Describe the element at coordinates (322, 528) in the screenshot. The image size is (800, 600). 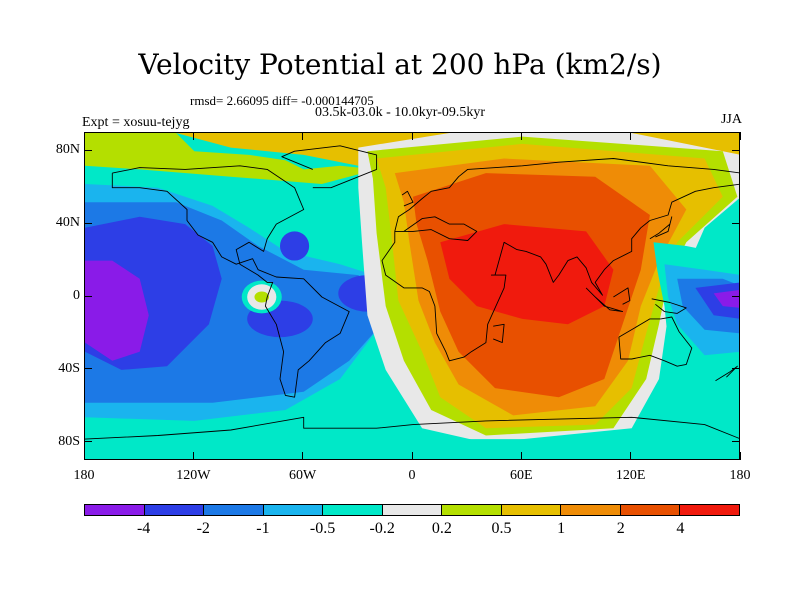
I see `colorbar-label: -0.5` at that location.